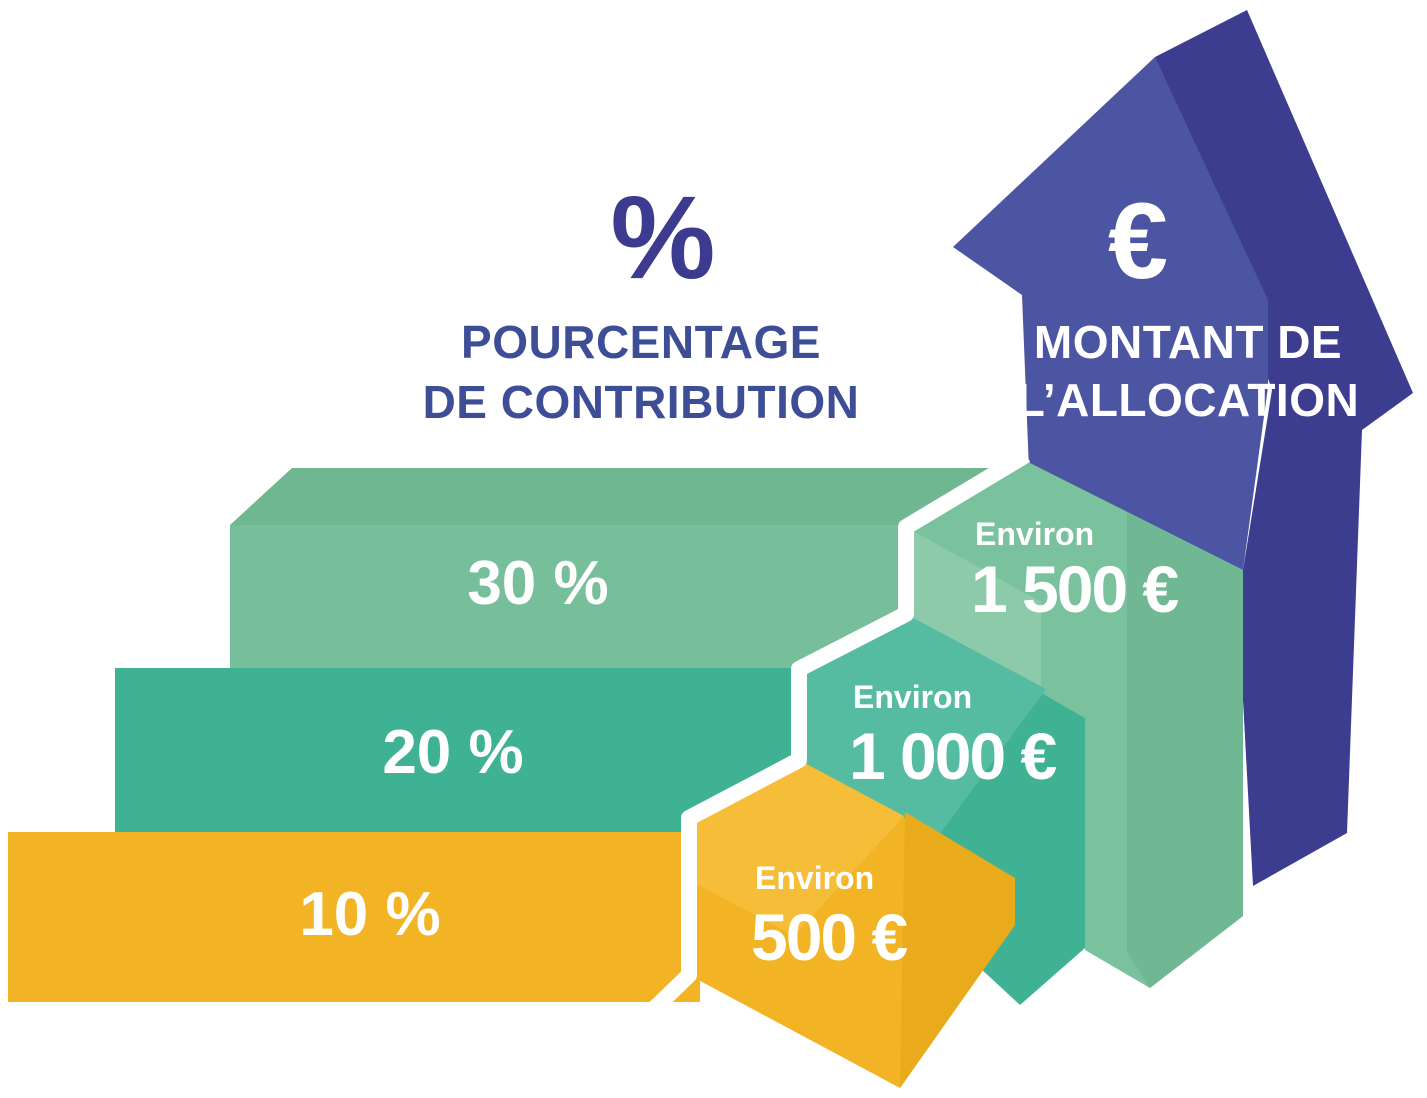 The height and width of the screenshot is (1098, 1427). What do you see at coordinates (796, 848) in the screenshot?
I see `hex-500-top-wedge` at bounding box center [796, 848].